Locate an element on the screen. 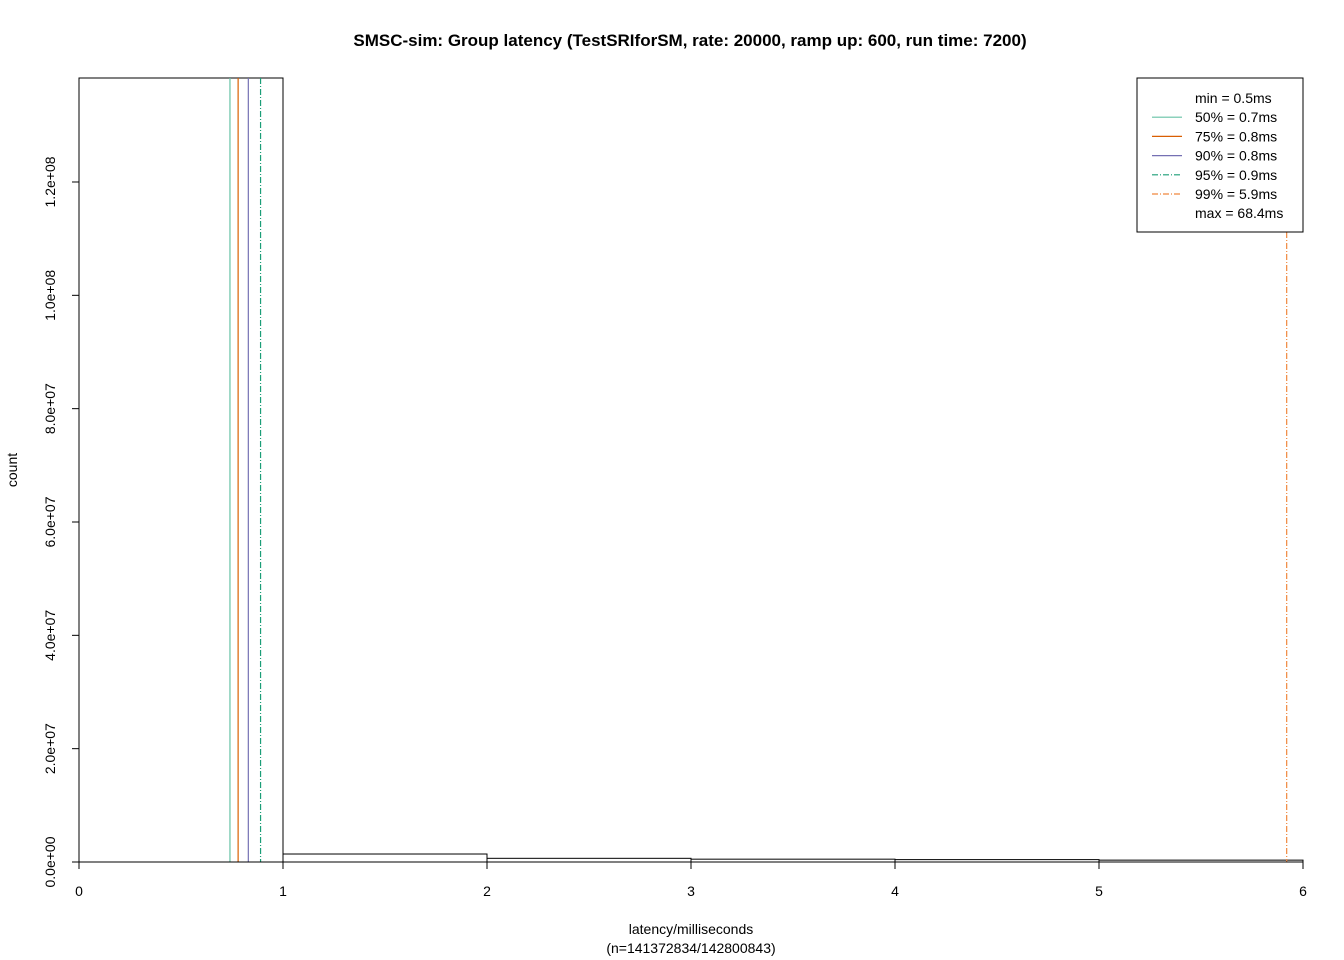 This screenshot has height=960, width=1344. x-tick-label: 5 is located at coordinates (1099, 891).